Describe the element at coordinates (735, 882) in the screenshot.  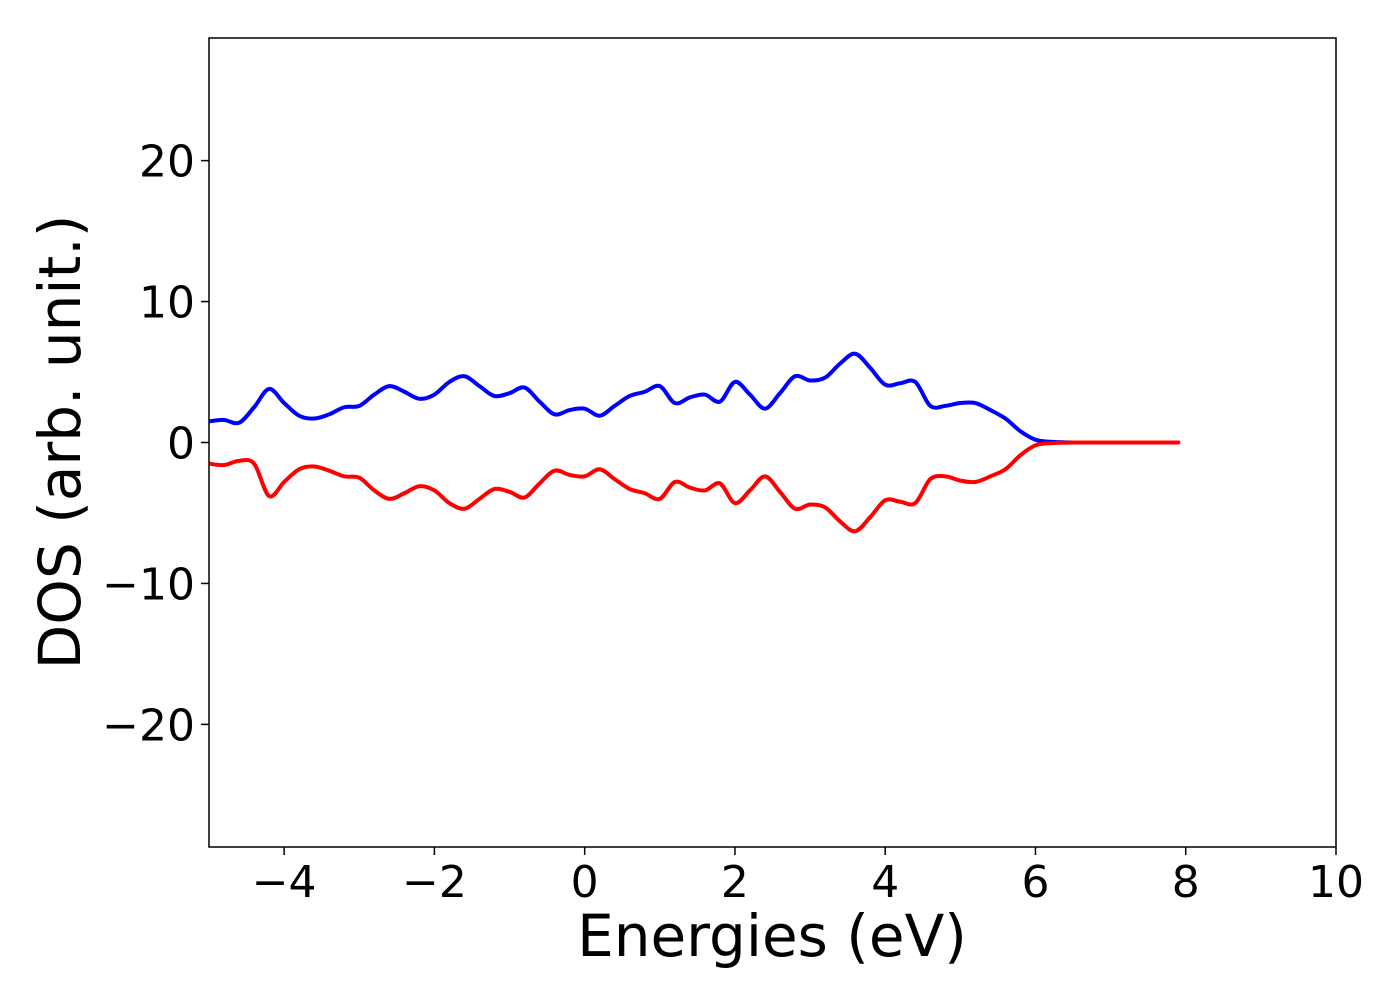
I see `x-tick-label: 2` at that location.